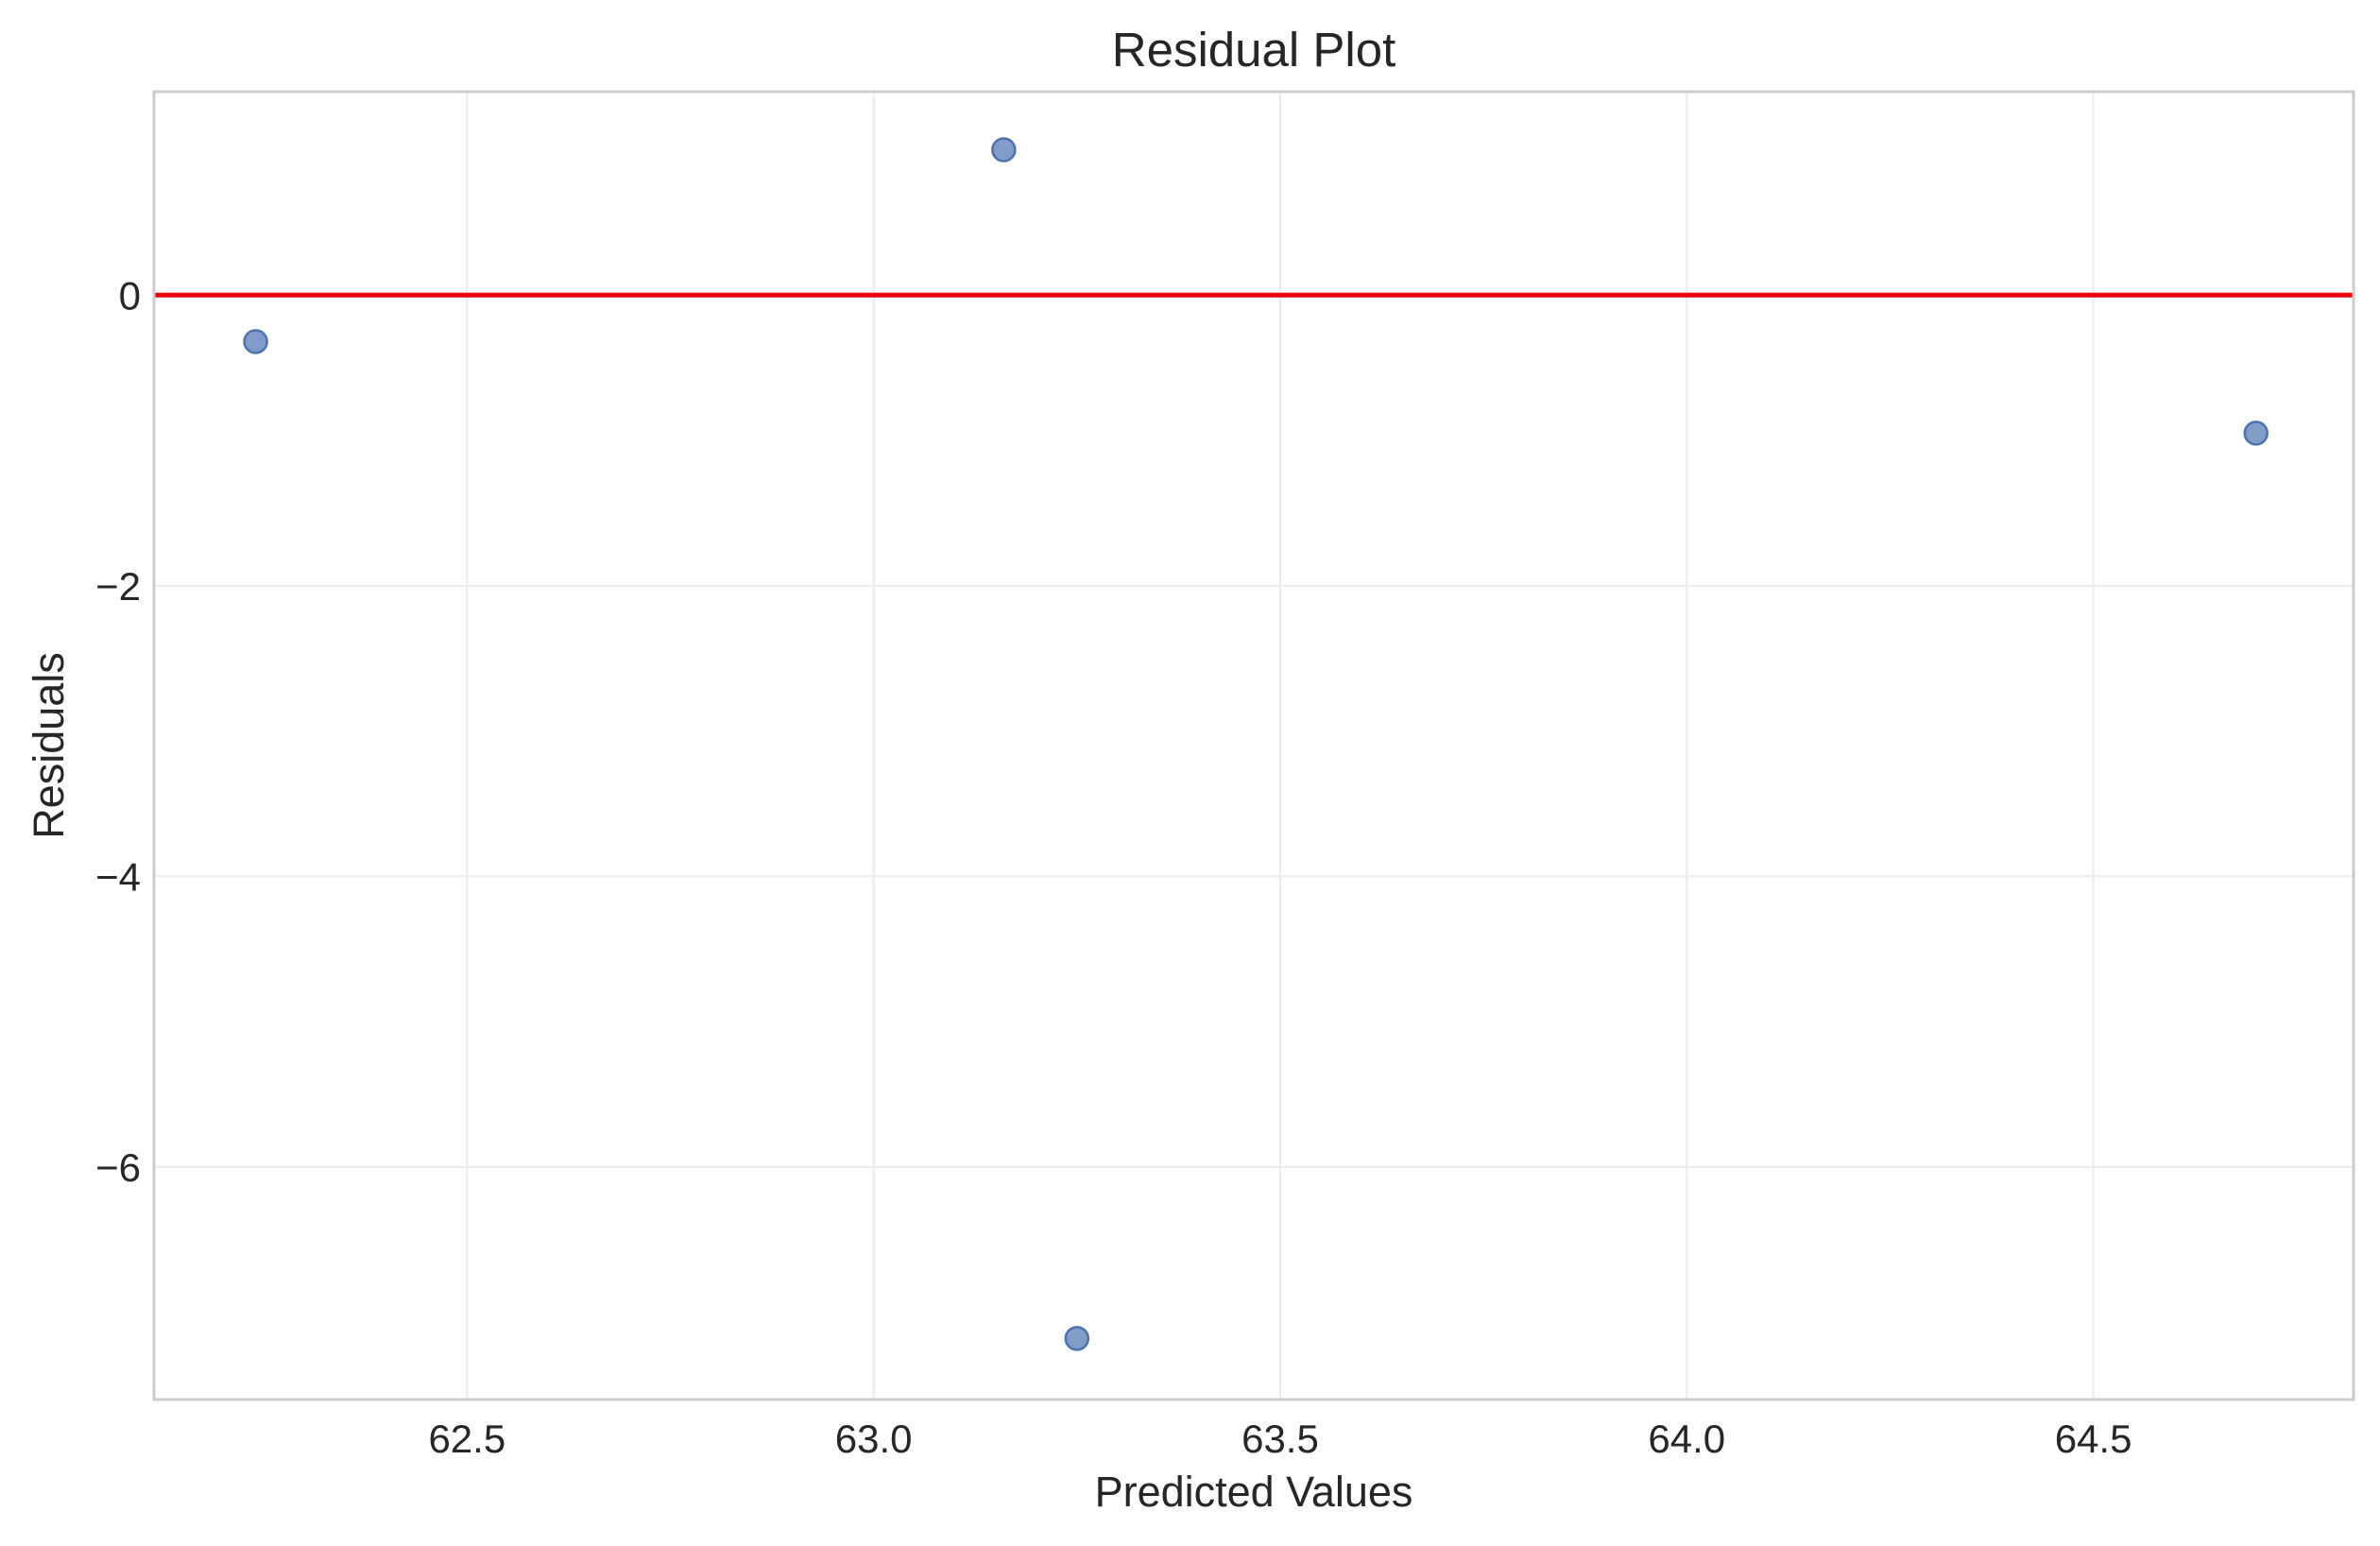 The width and height of the screenshot is (2380, 1546). Describe the element at coordinates (1254, 1492) in the screenshot. I see `x-axis-label: Predicted Values` at that location.